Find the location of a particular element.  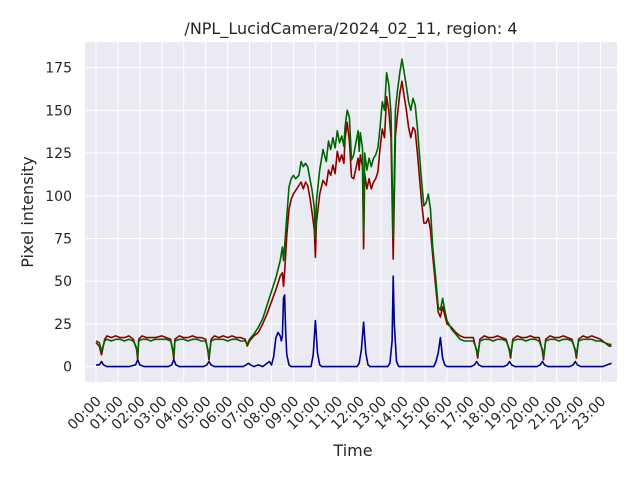

y-tick-label: 50 is located at coordinates (63, 282).